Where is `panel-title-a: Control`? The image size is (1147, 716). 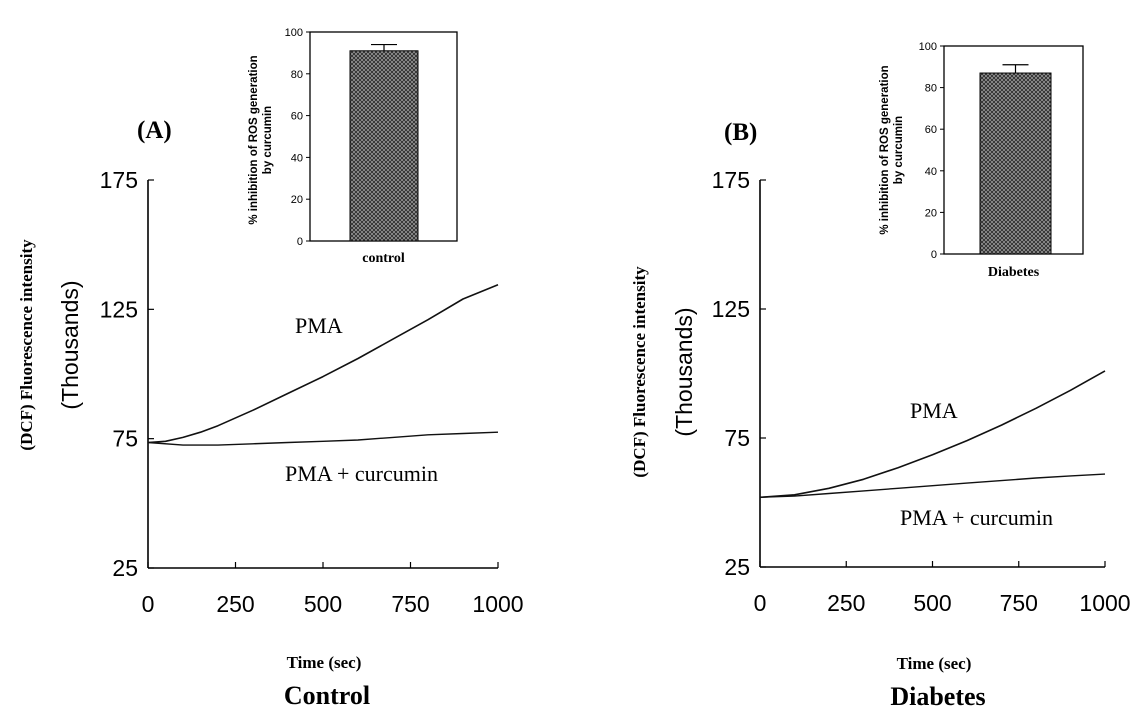 panel-title-a: Control is located at coordinates (327, 695).